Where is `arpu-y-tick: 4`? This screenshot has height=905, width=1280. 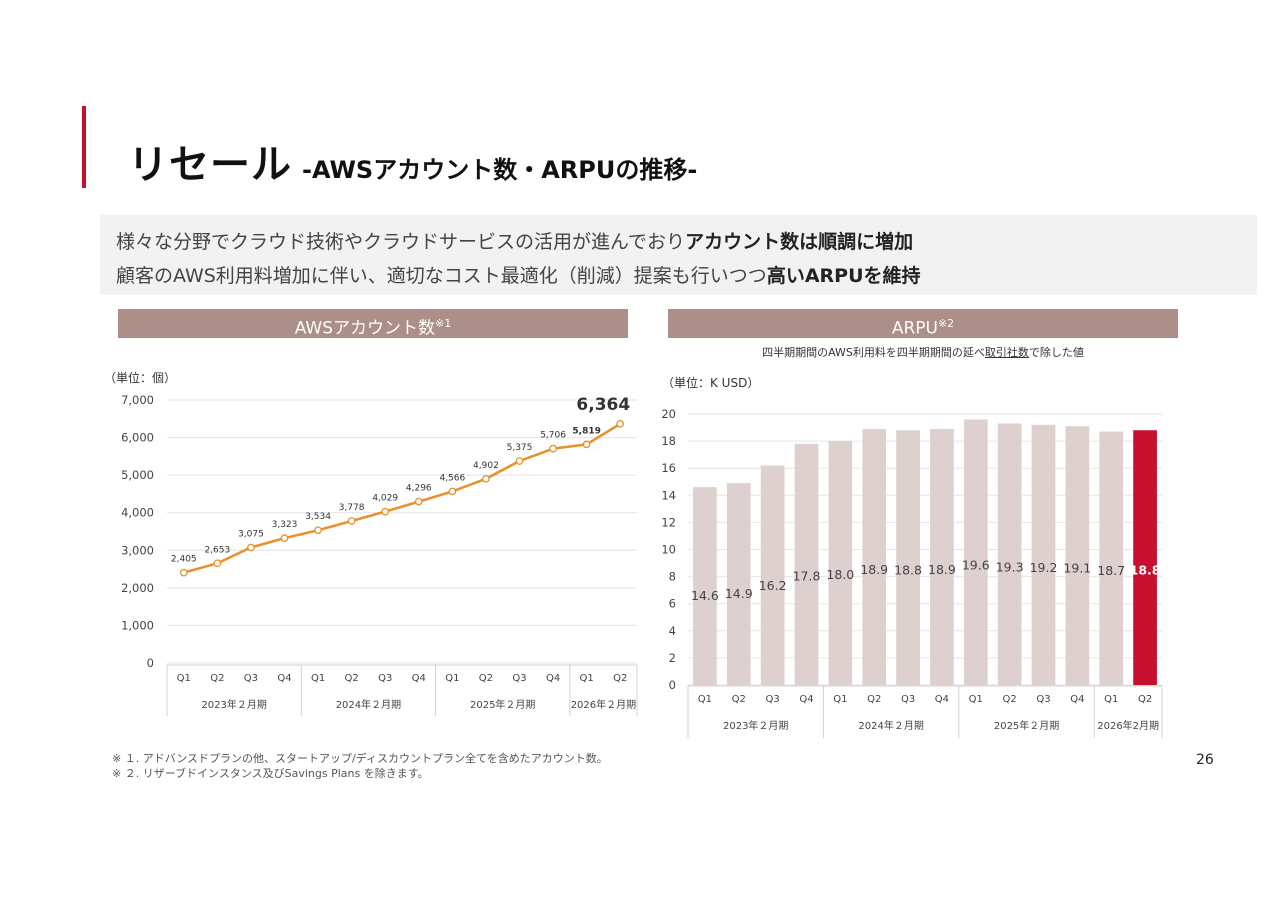
arpu-y-tick: 4 is located at coordinates (672, 631).